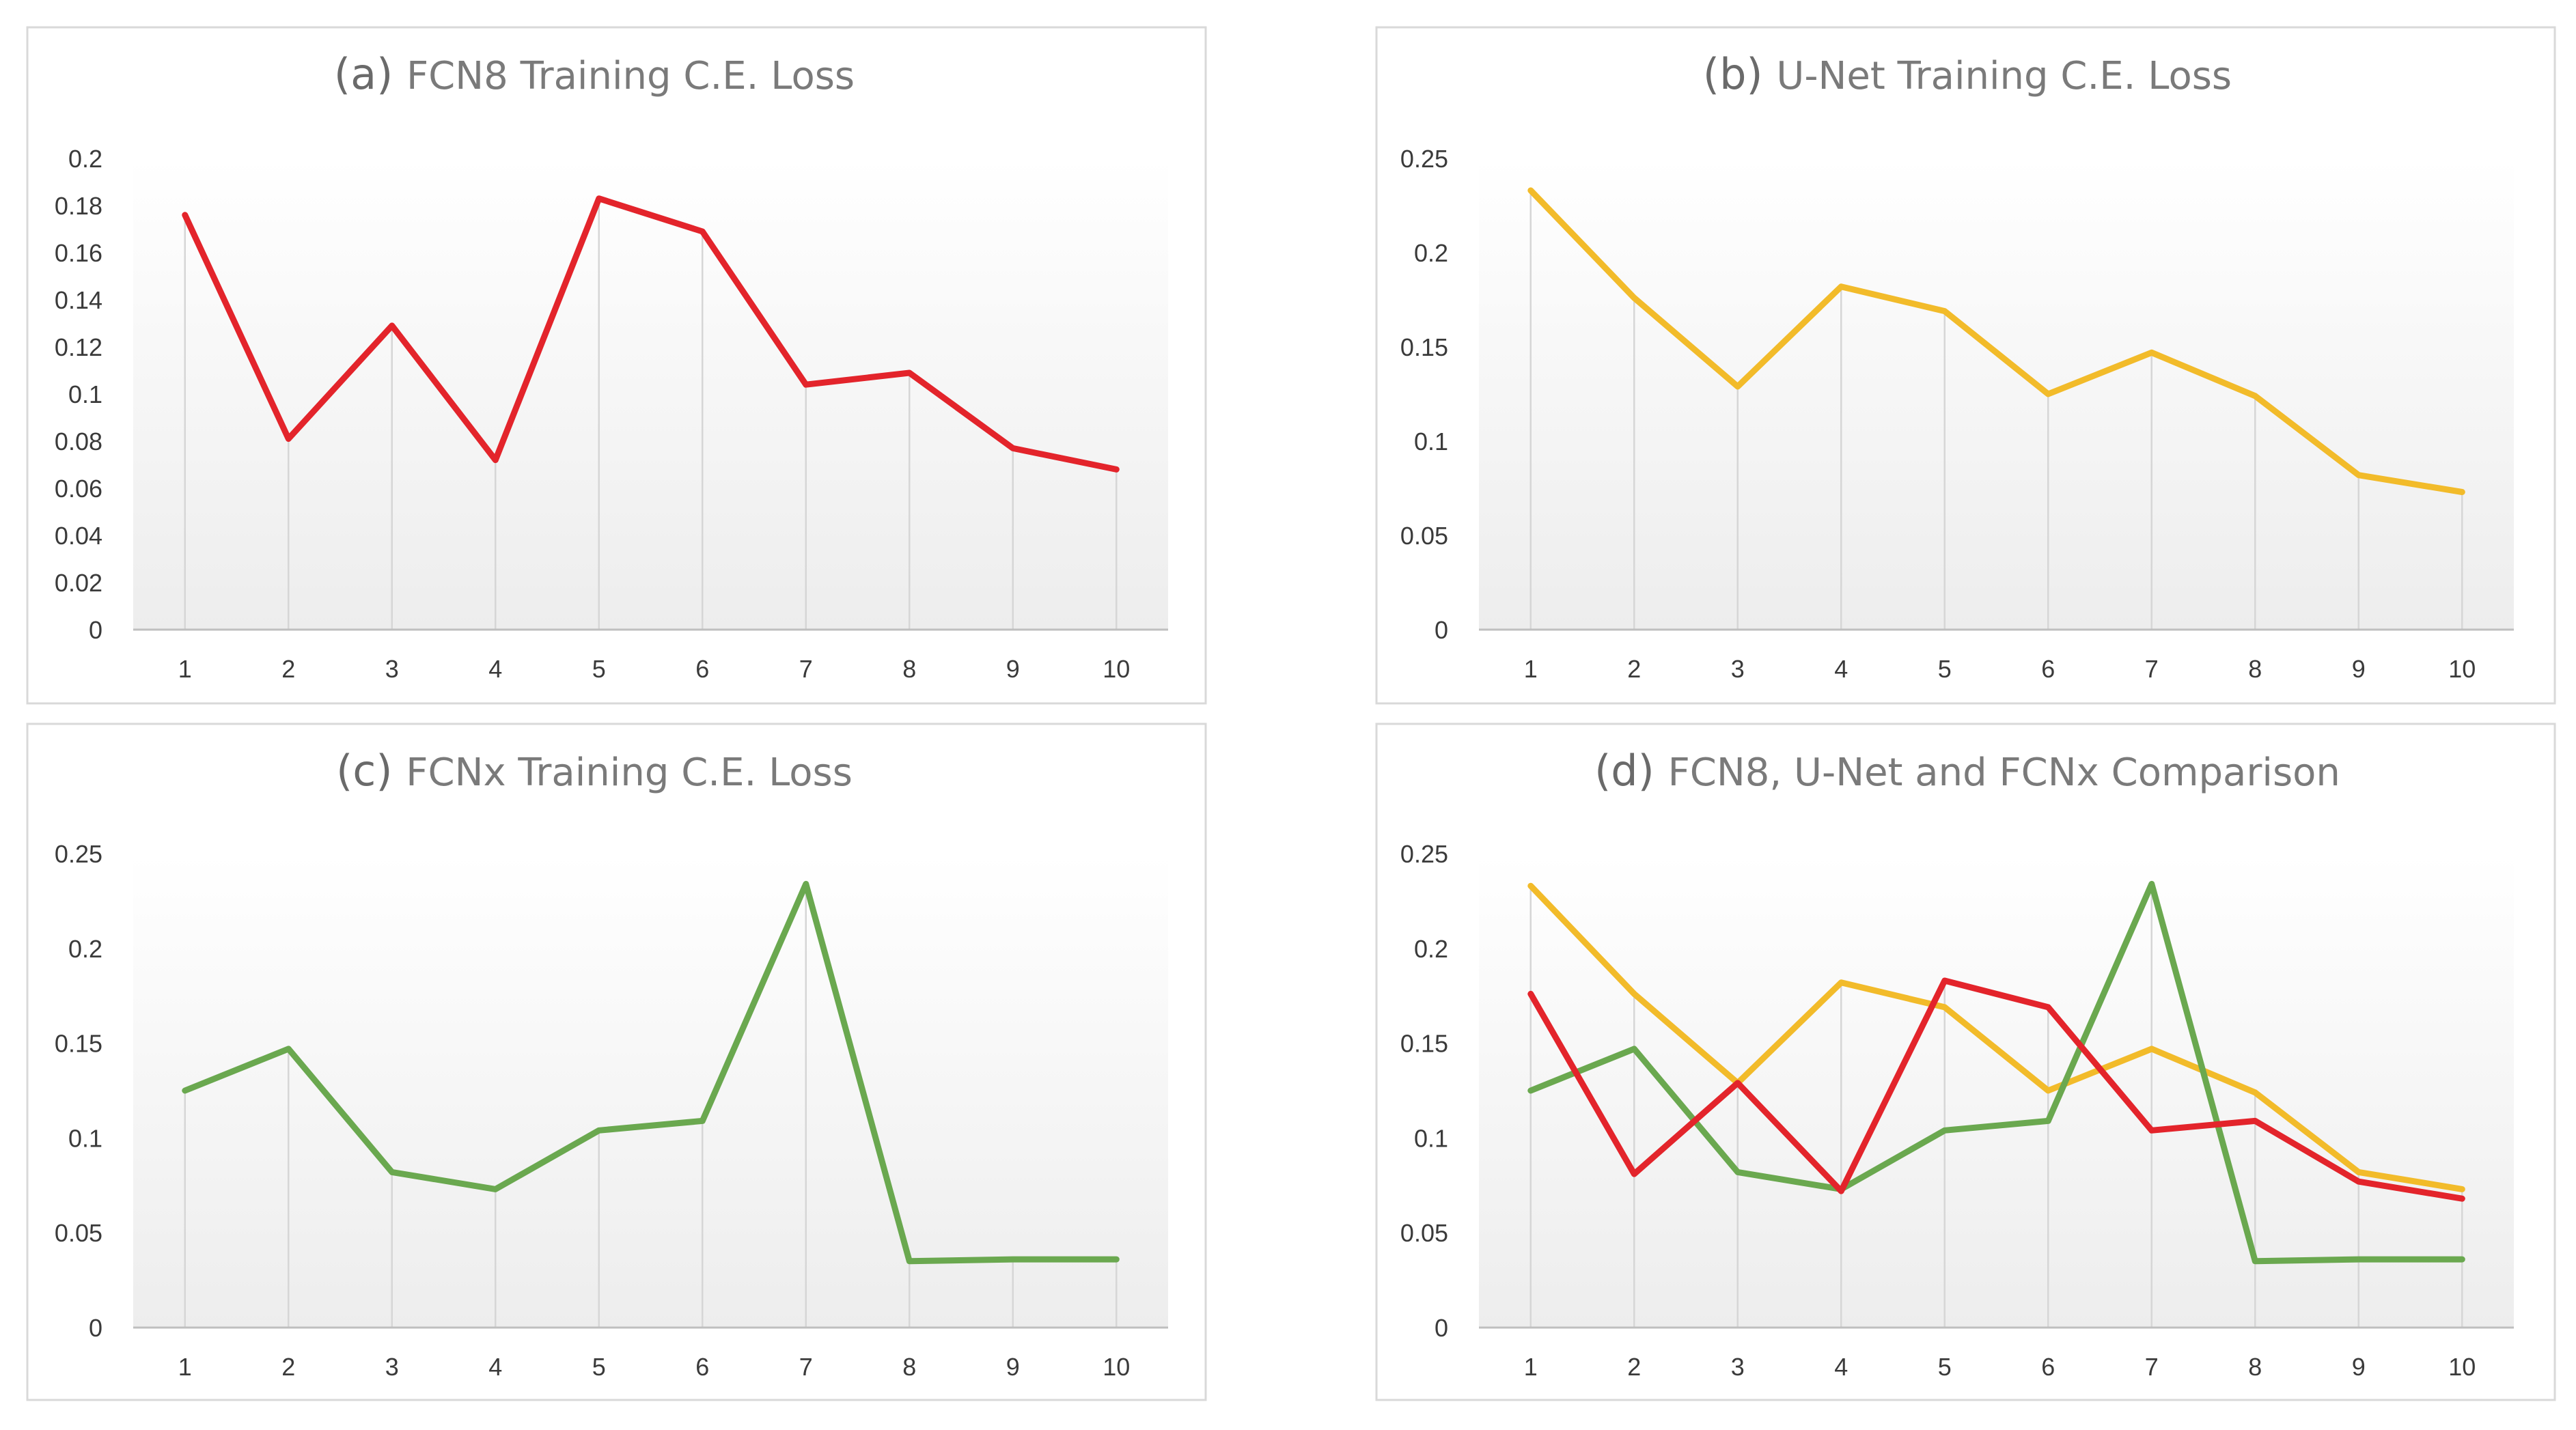  What do you see at coordinates (1631, 771) in the screenshot?
I see `chart-title-prefix: (d)` at bounding box center [1631, 771].